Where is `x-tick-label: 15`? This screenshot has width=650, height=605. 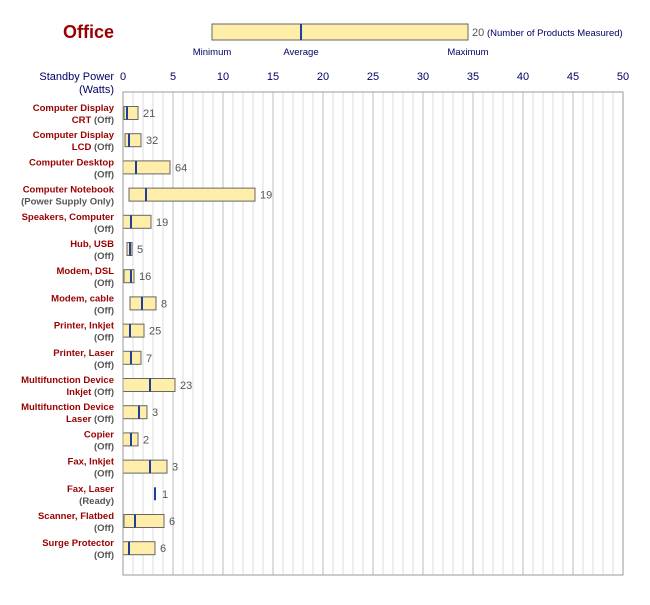 x-tick-label: 15 is located at coordinates (273, 77).